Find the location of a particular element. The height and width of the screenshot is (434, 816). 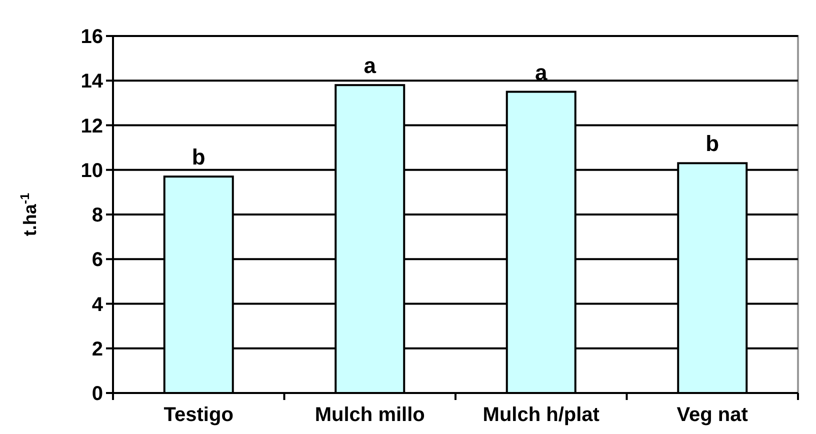

x-tick-label: Mulch millo is located at coordinates (369, 415).